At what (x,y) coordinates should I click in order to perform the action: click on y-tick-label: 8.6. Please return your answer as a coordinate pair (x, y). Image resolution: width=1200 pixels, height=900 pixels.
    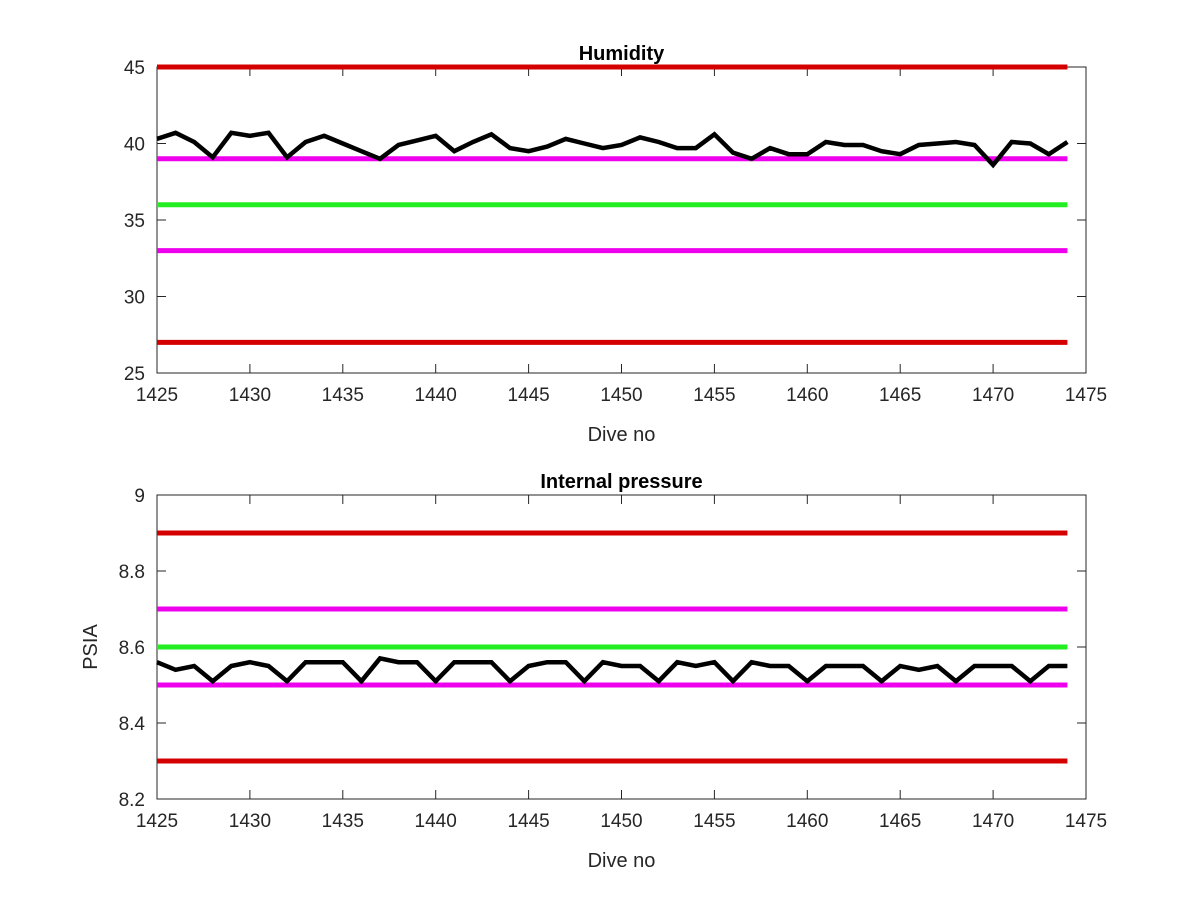
    Looking at the image, I should click on (132, 648).